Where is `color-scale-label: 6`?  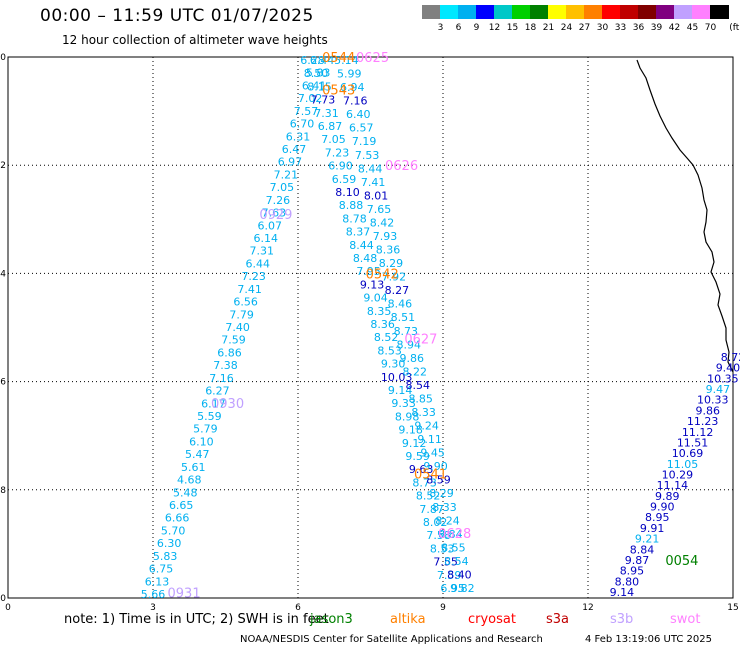 color-scale-label: 6 is located at coordinates (458, 28).